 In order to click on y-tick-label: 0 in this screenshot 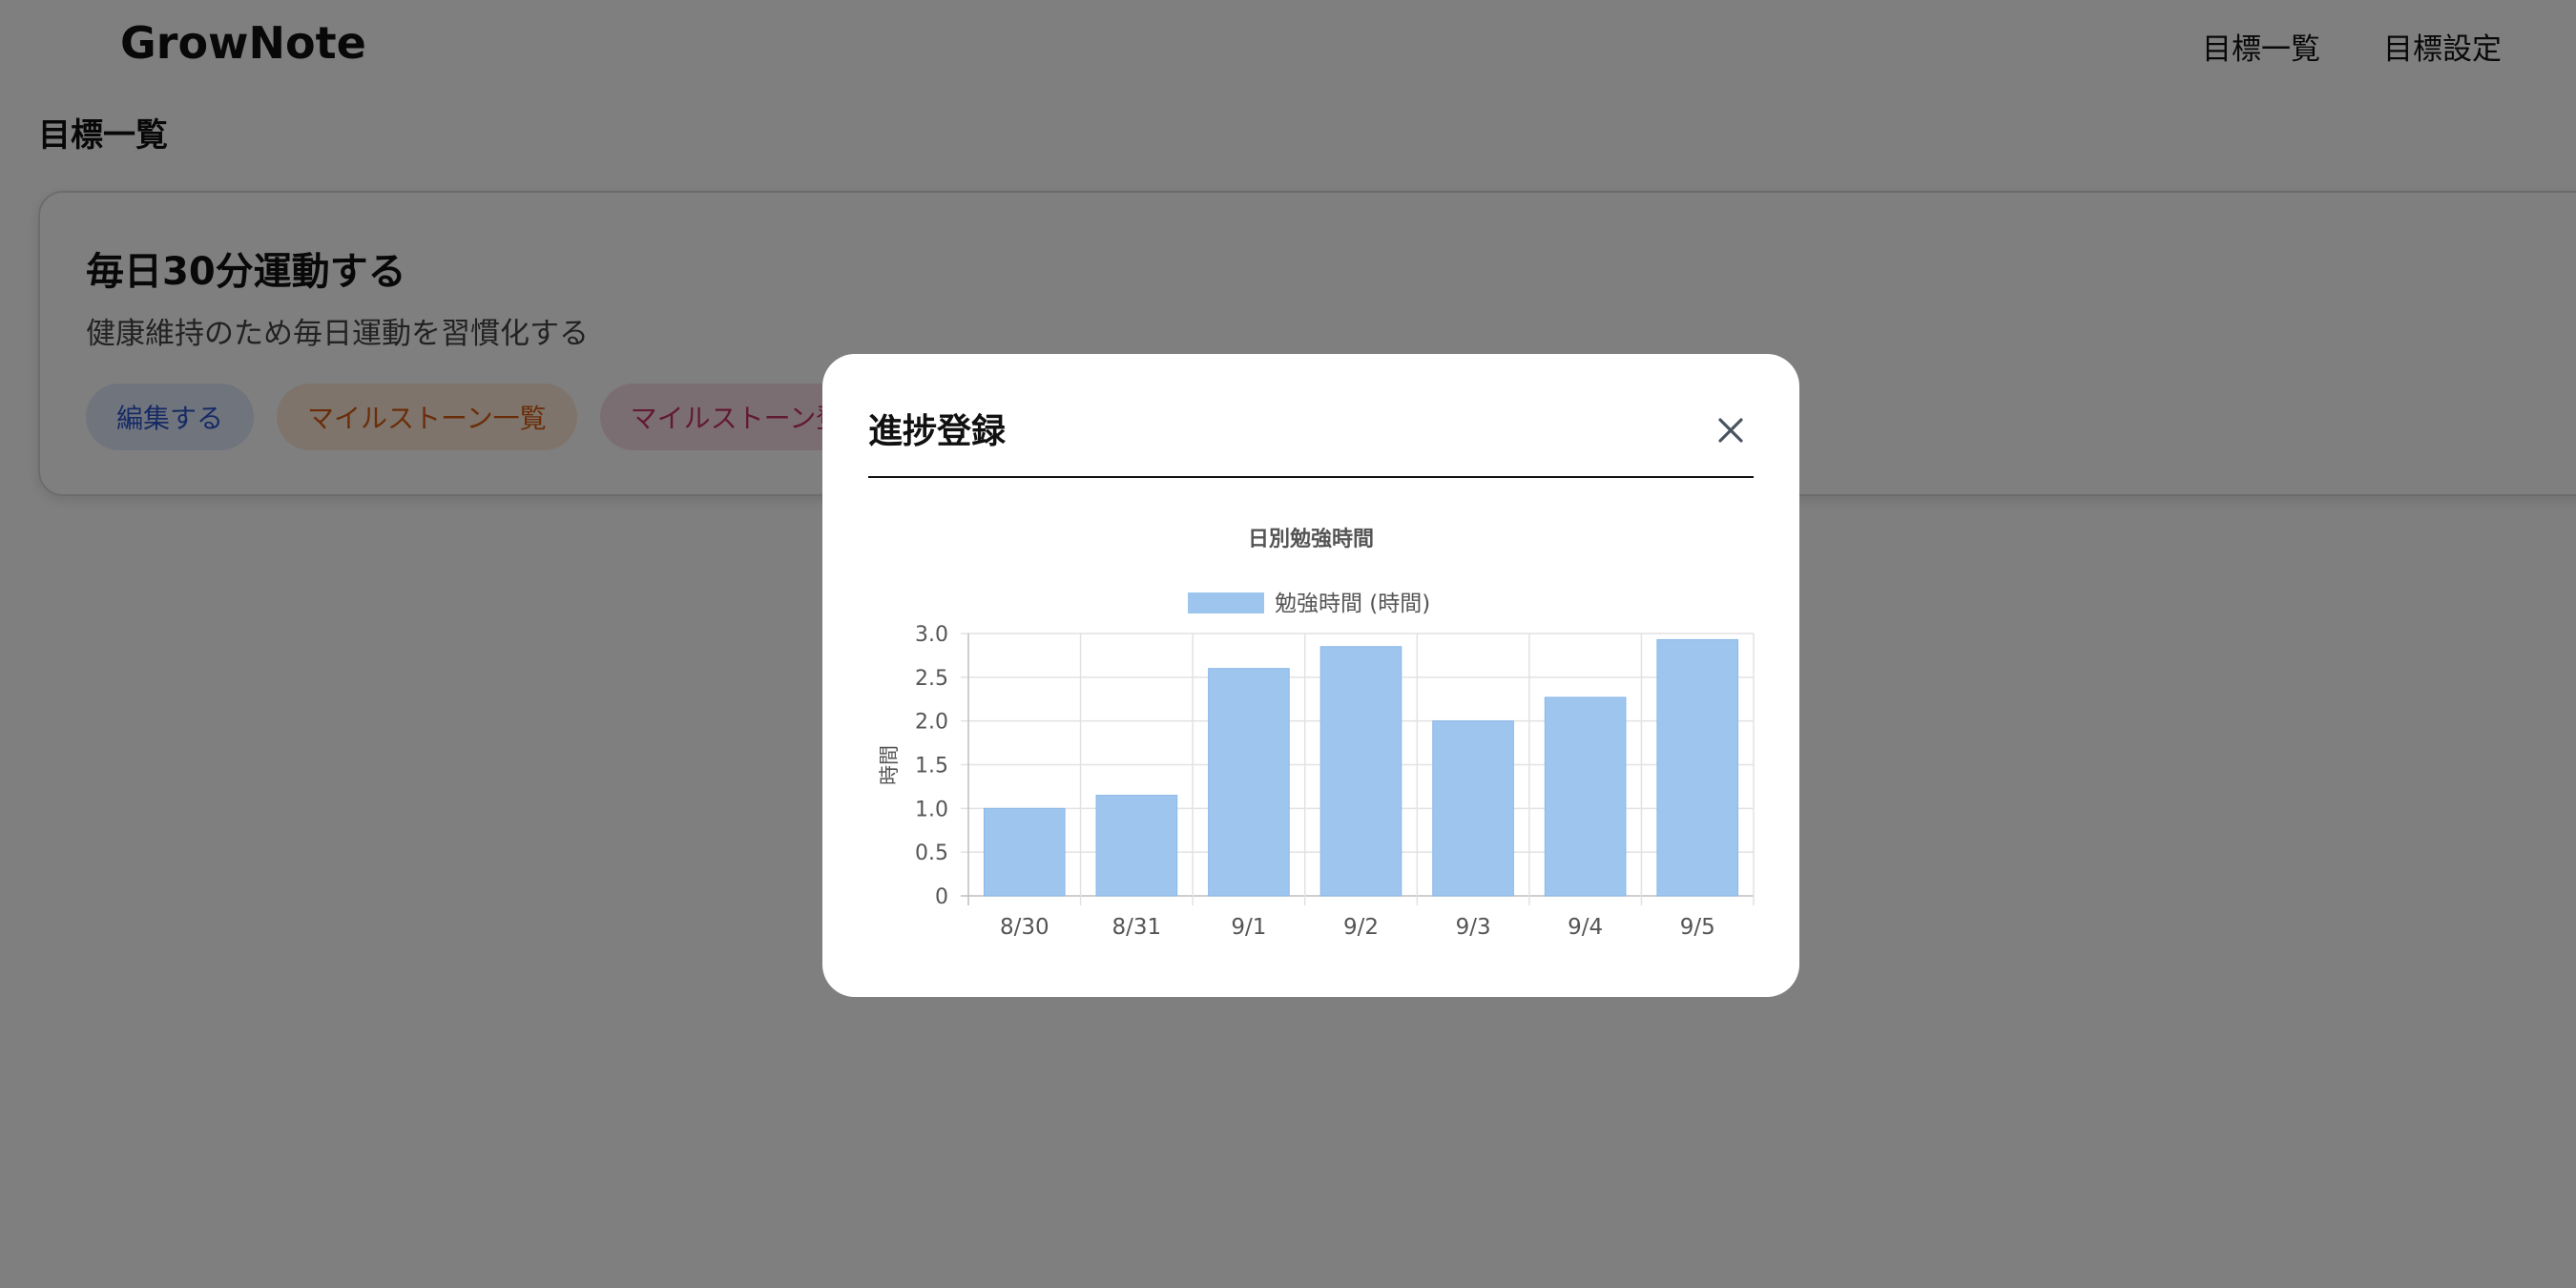, I will do `click(941, 897)`.